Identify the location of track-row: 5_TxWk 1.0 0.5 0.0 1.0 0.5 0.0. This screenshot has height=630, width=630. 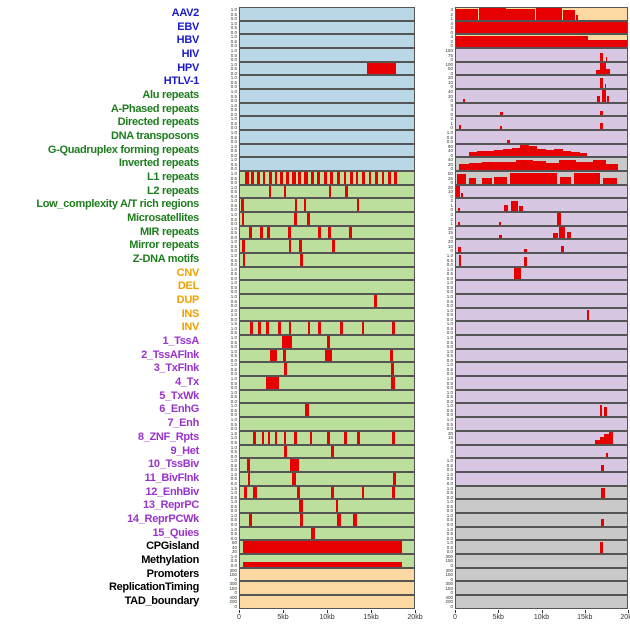
(314, 396).